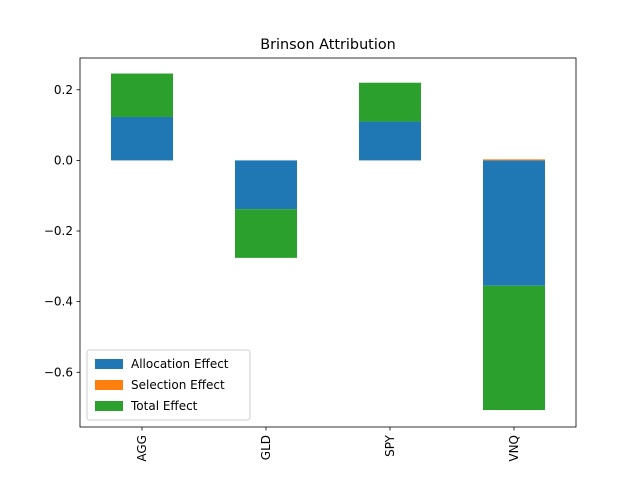 The width and height of the screenshot is (640, 480). Describe the element at coordinates (180, 364) in the screenshot. I see `legend-label-0: Allocation Effect` at that location.